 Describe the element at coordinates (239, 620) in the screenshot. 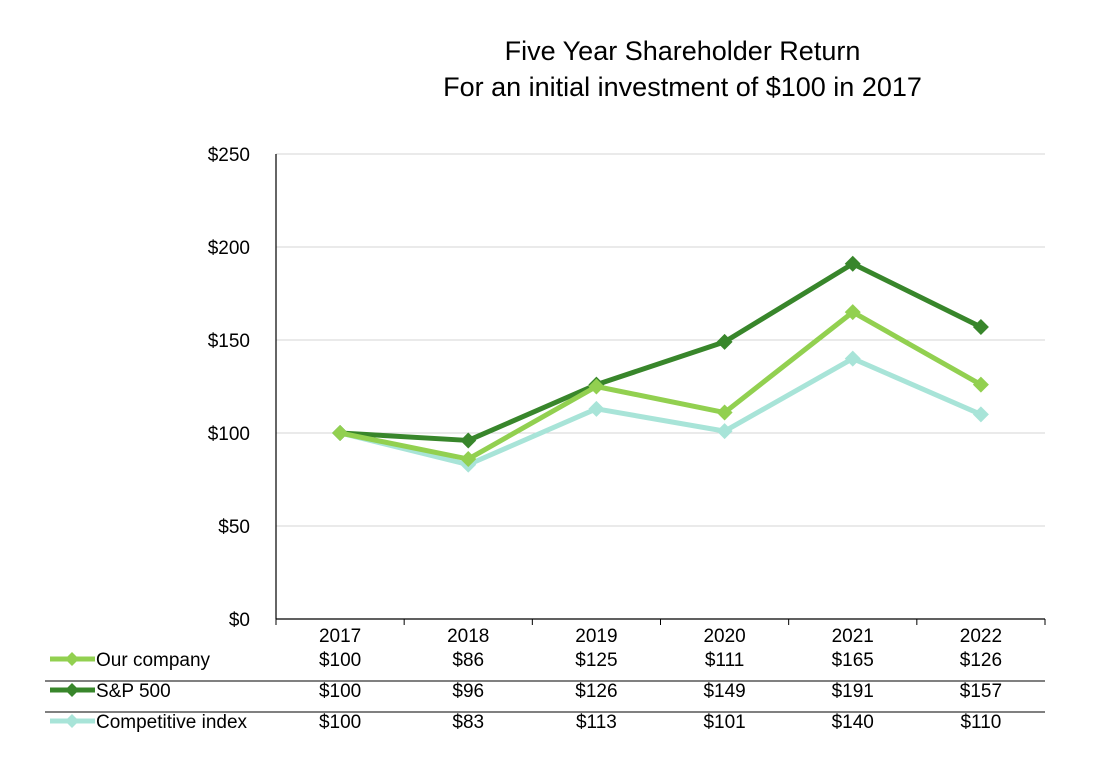

I see `y-tick-label: $0` at that location.